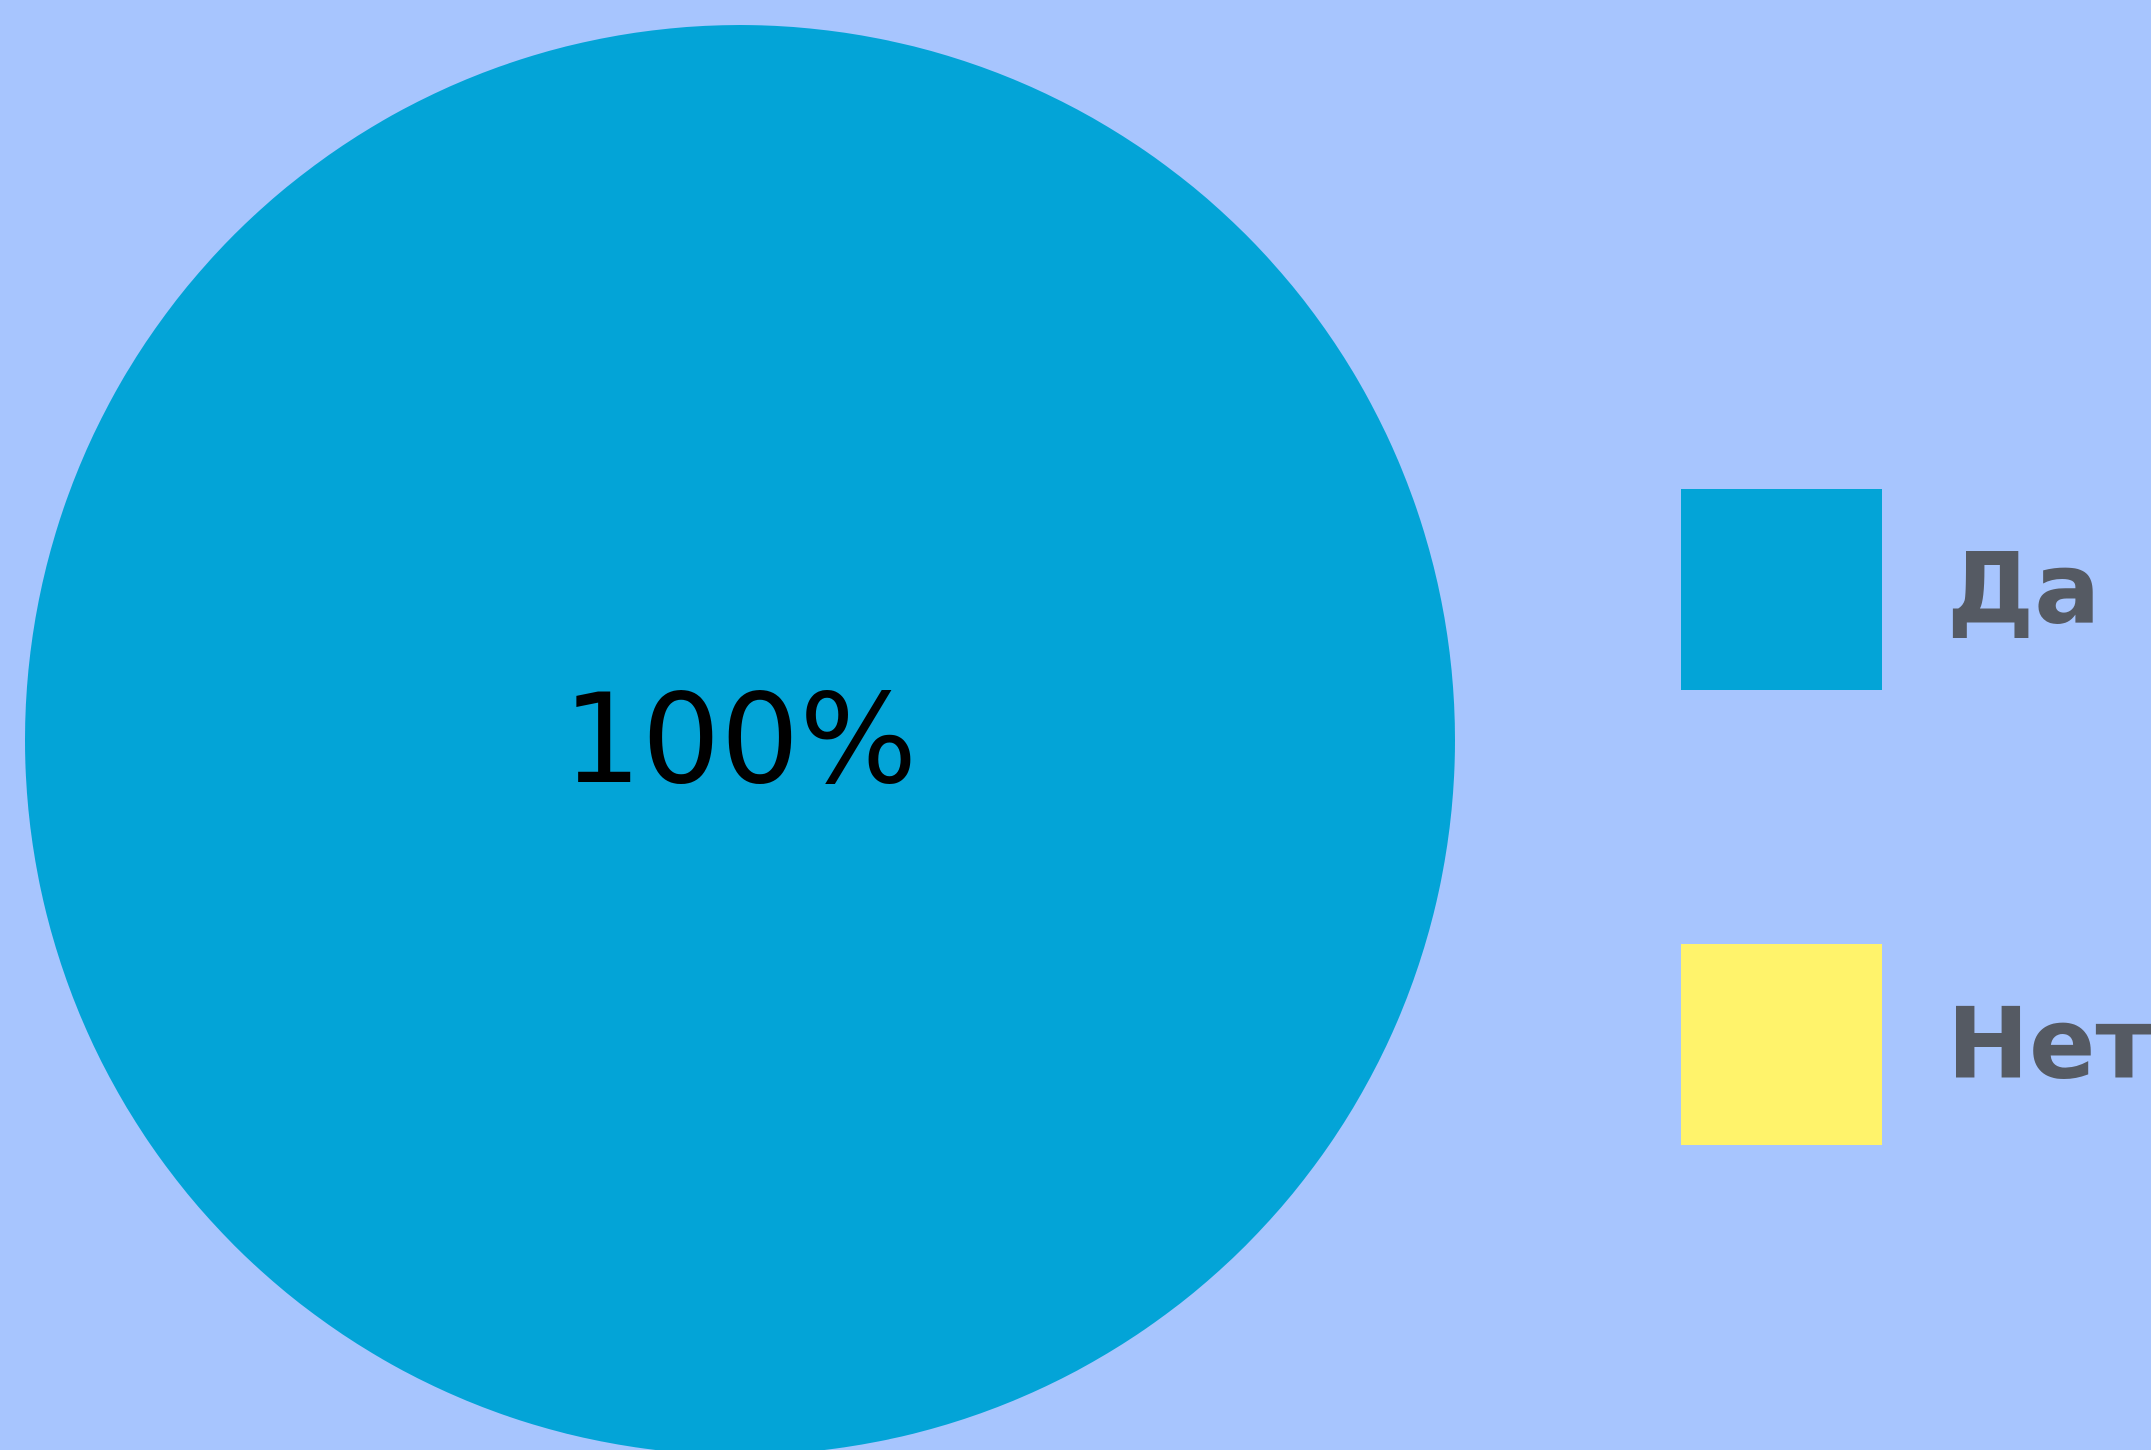  I want to click on legend-label-1: Нет, so click(2049, 1045).